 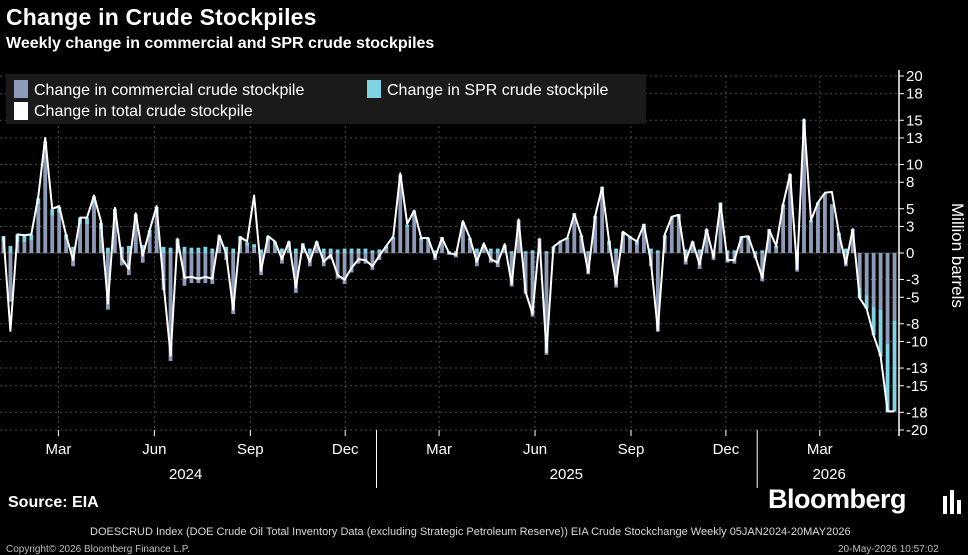 What do you see at coordinates (535, 449) in the screenshot?
I see `x-tick-label: Jun` at bounding box center [535, 449].